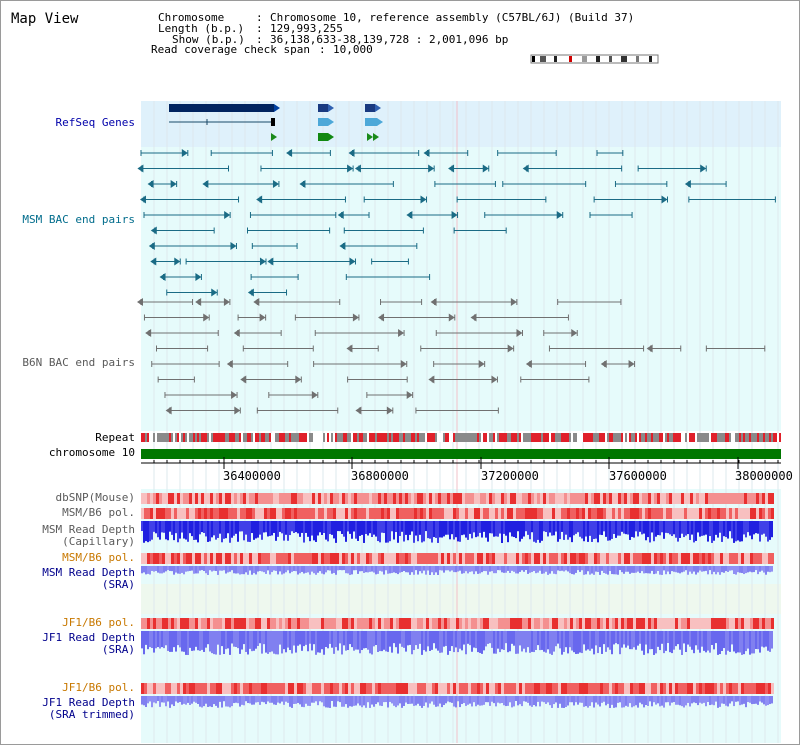 Image resolution: width=800 pixels, height=745 pixels. What do you see at coordinates (555, 59) in the screenshot?
I see `ideogram-band` at bounding box center [555, 59].